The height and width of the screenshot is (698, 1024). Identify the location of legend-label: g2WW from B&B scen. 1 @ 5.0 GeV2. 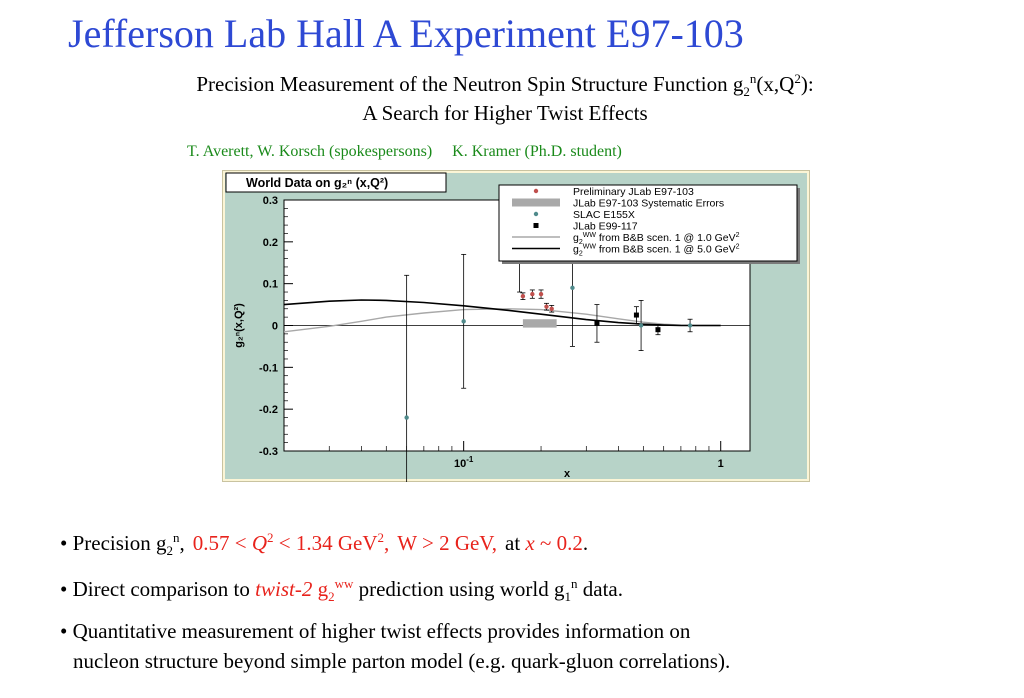
(656, 251).